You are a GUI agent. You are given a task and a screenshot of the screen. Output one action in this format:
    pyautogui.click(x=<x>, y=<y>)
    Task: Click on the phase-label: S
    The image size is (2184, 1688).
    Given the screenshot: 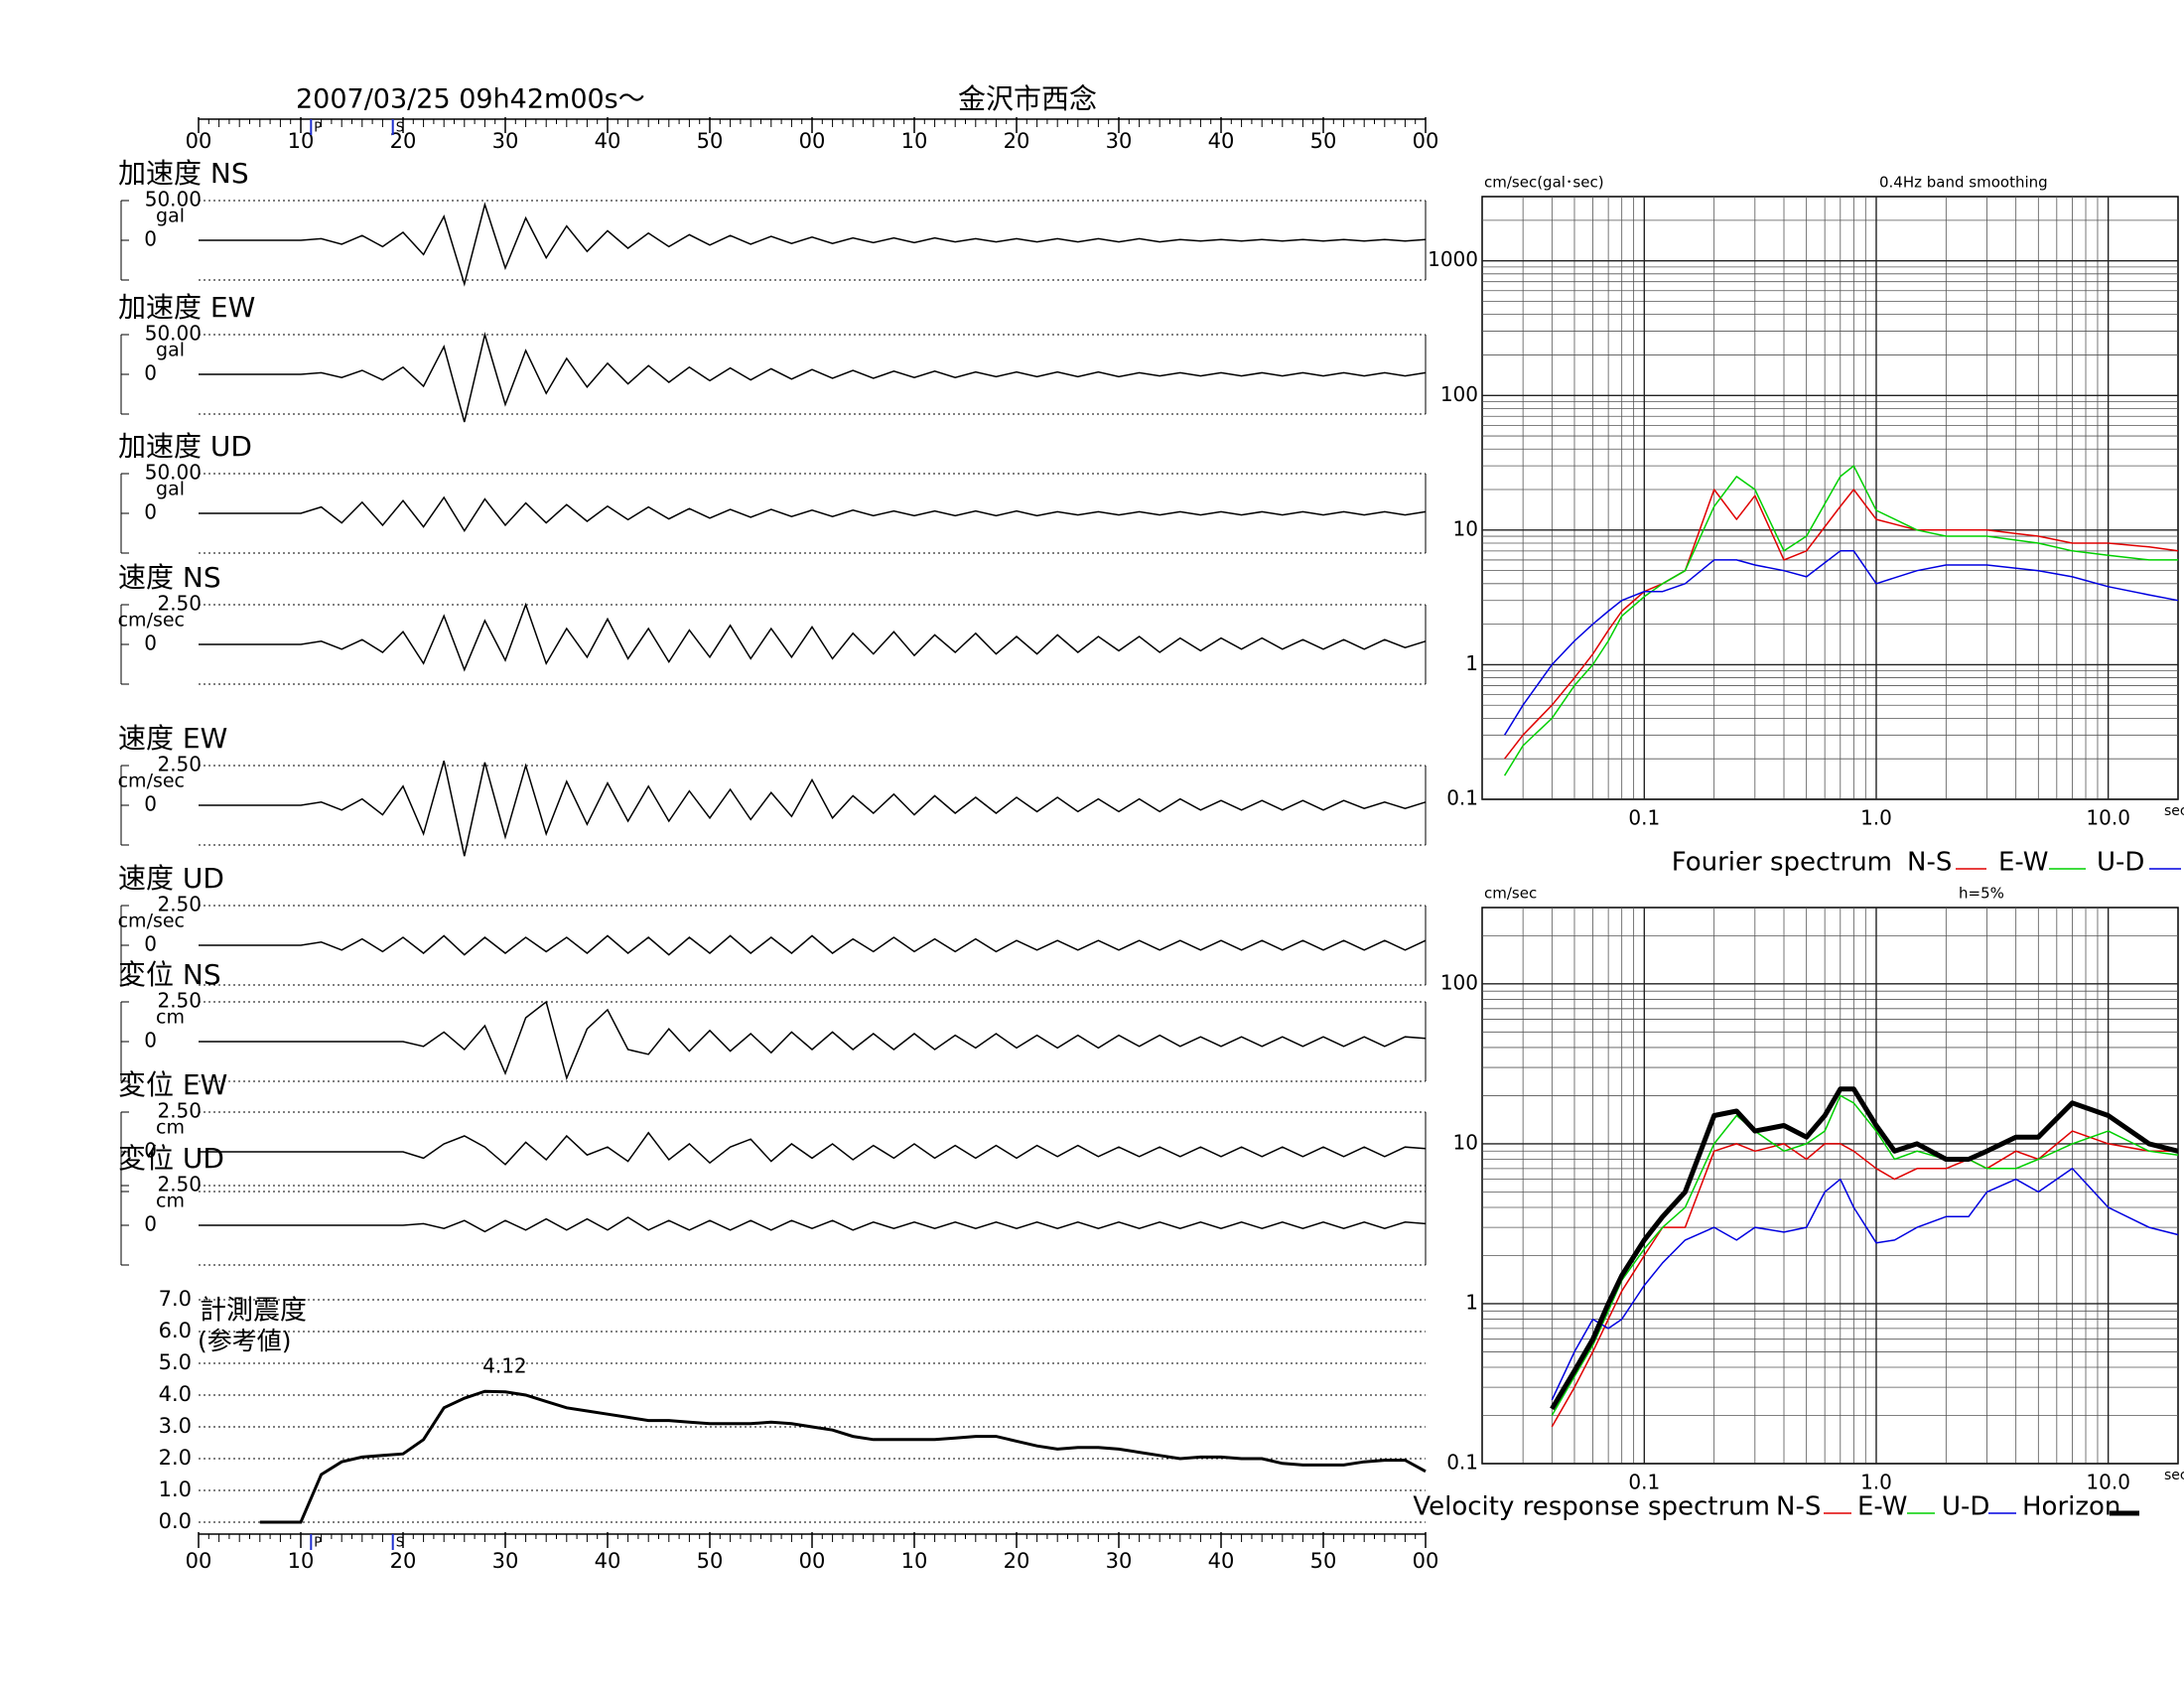 What is the action you would take?
    pyautogui.click(x=400, y=1543)
    